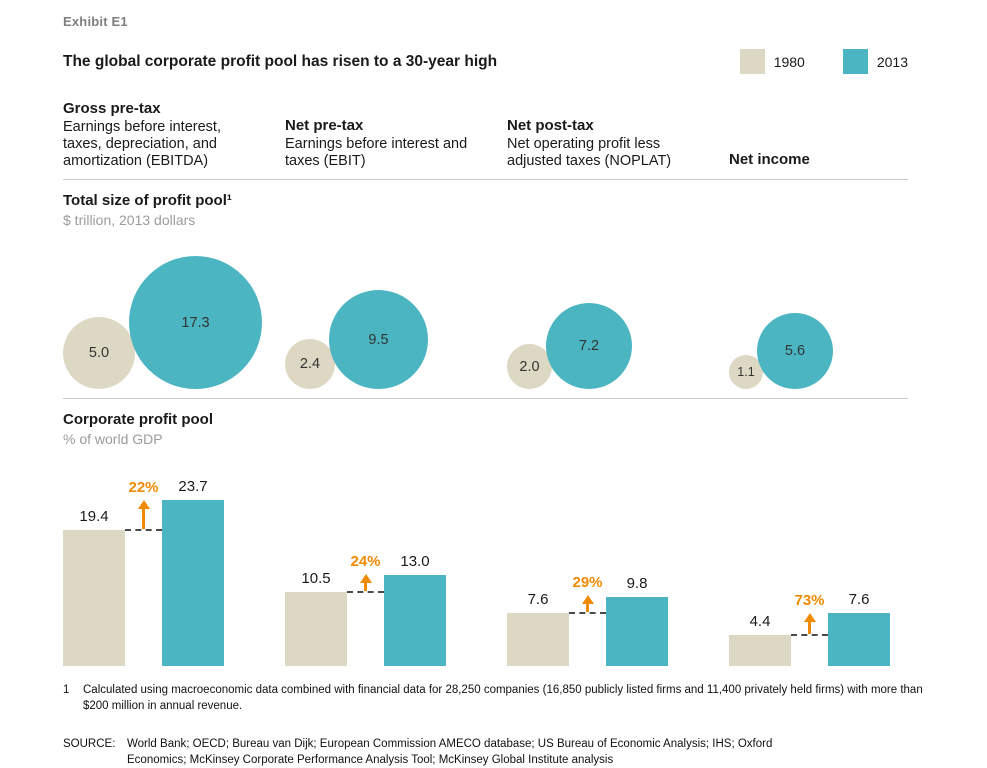  Describe the element at coordinates (66, 690) in the screenshot. I see `footnote-marker: 1` at that location.